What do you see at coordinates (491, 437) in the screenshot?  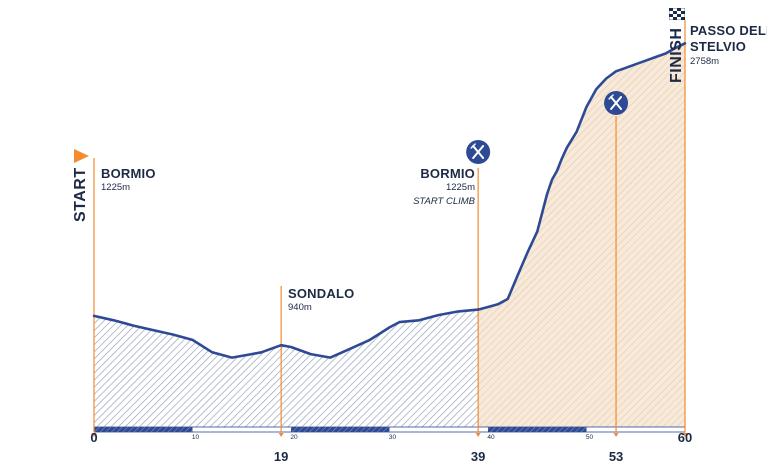 I see `km-minor-label: 40` at bounding box center [491, 437].